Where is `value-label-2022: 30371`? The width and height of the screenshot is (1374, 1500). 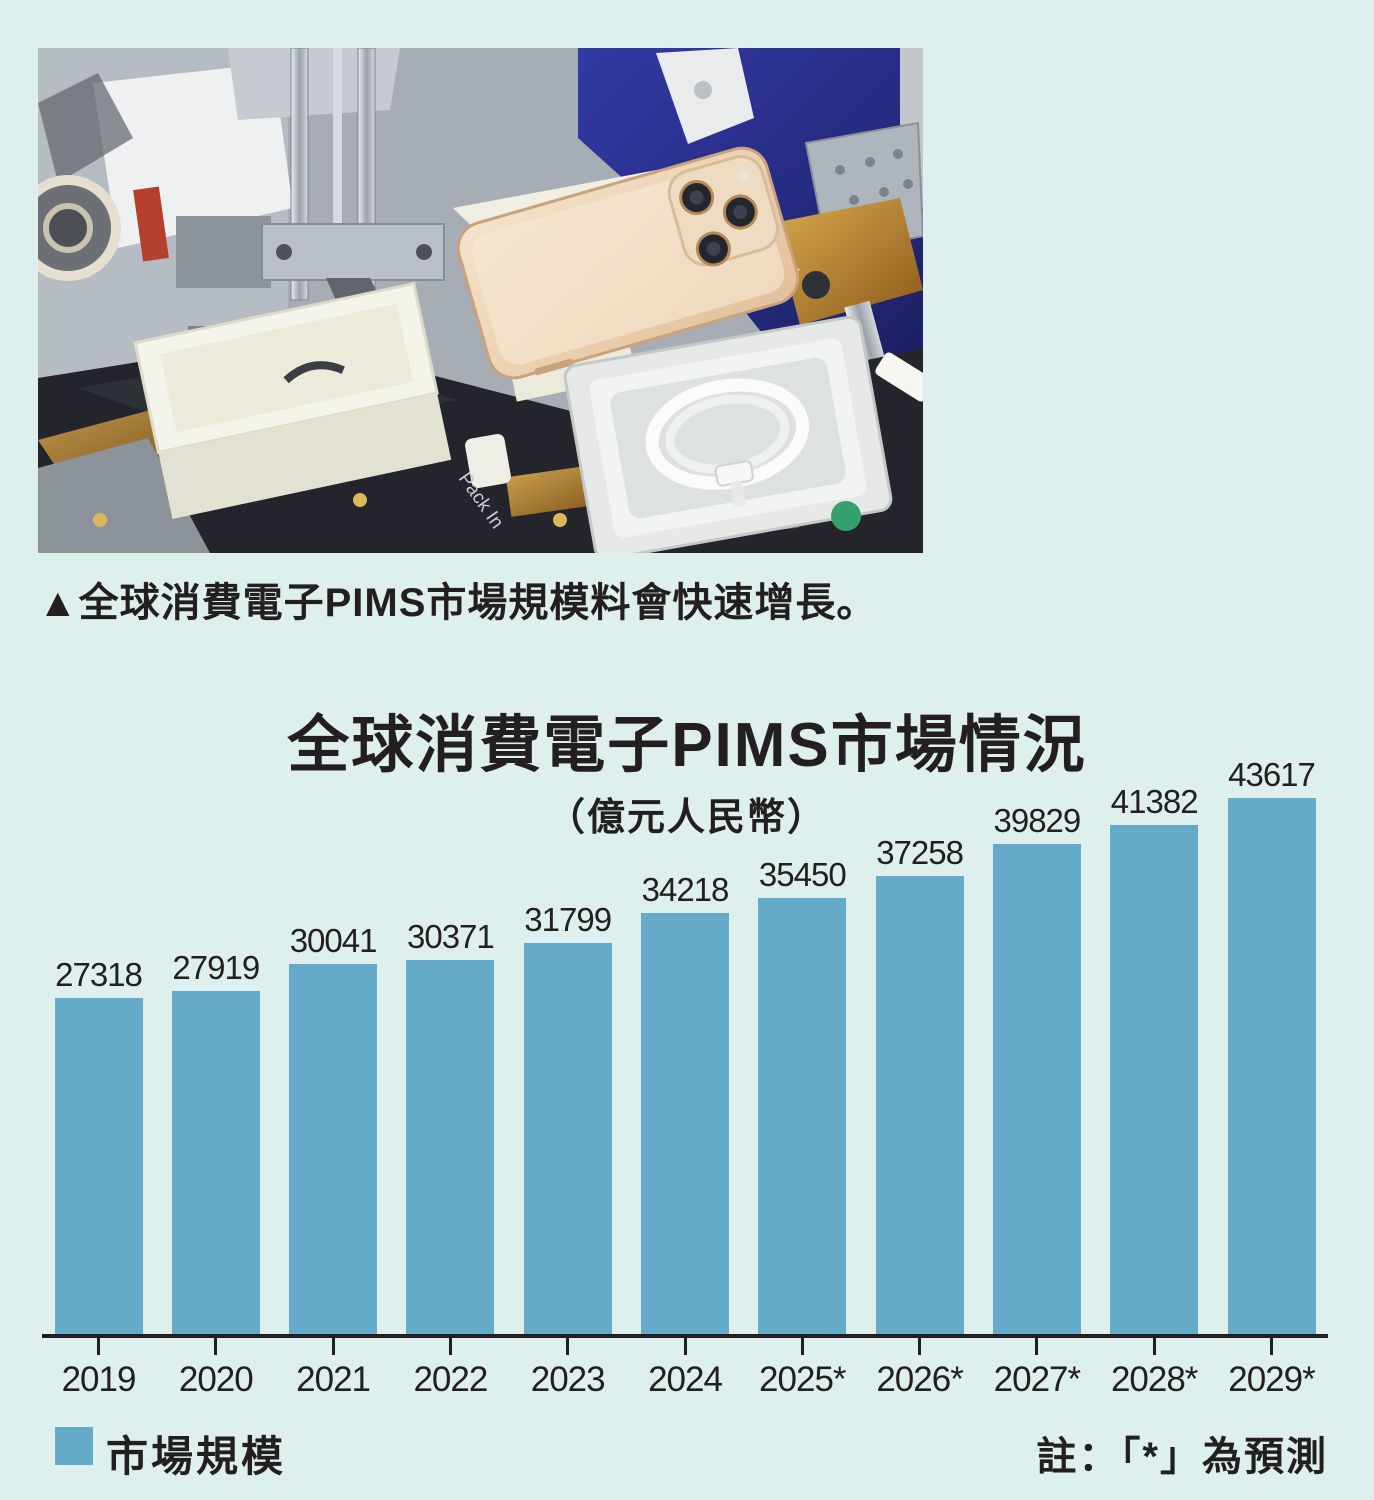 value-label-2022: 30371 is located at coordinates (451, 937).